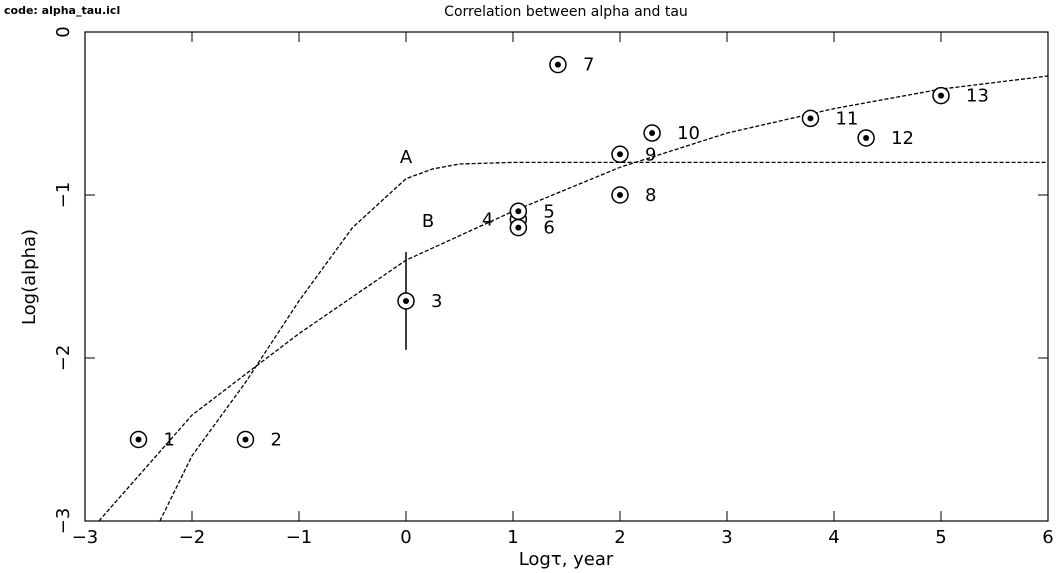  Describe the element at coordinates (428, 221) in the screenshot. I see `curve-label: B` at that location.